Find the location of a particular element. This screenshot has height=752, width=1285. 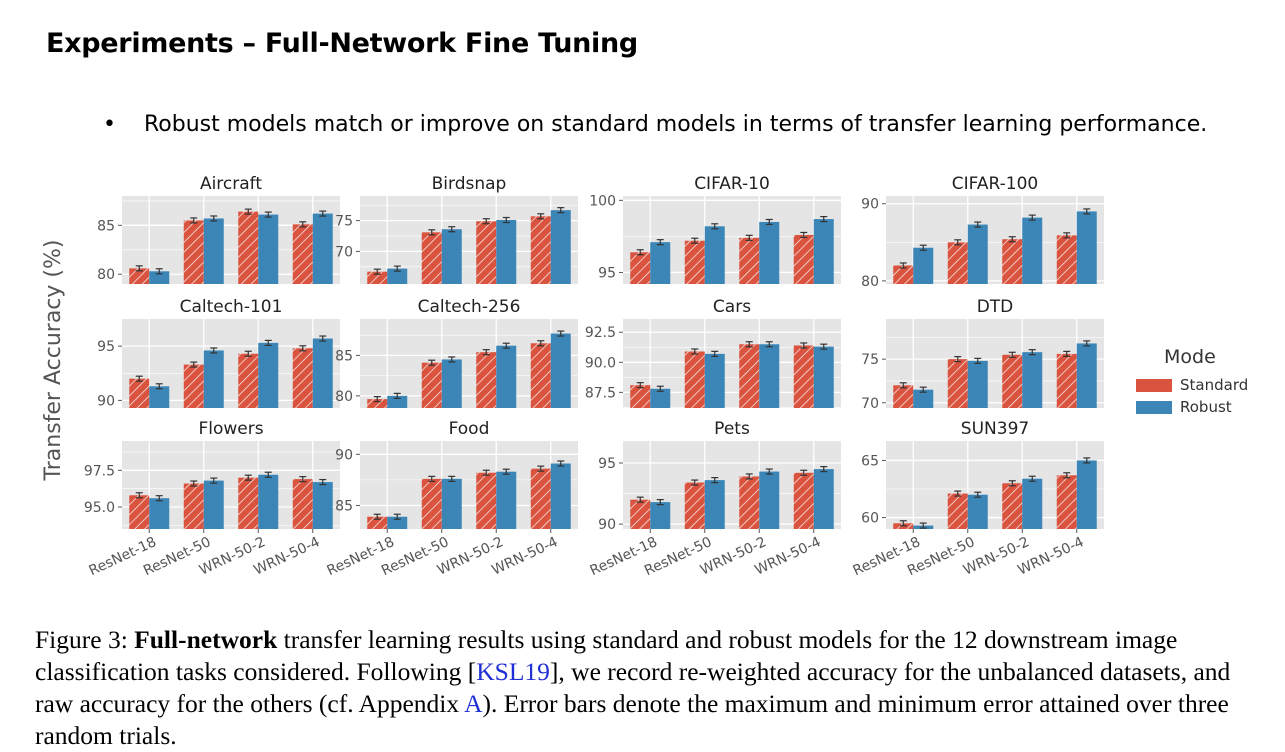

panel-cifar-10: 95 100 CIFAR-10 is located at coordinates (715, 229).